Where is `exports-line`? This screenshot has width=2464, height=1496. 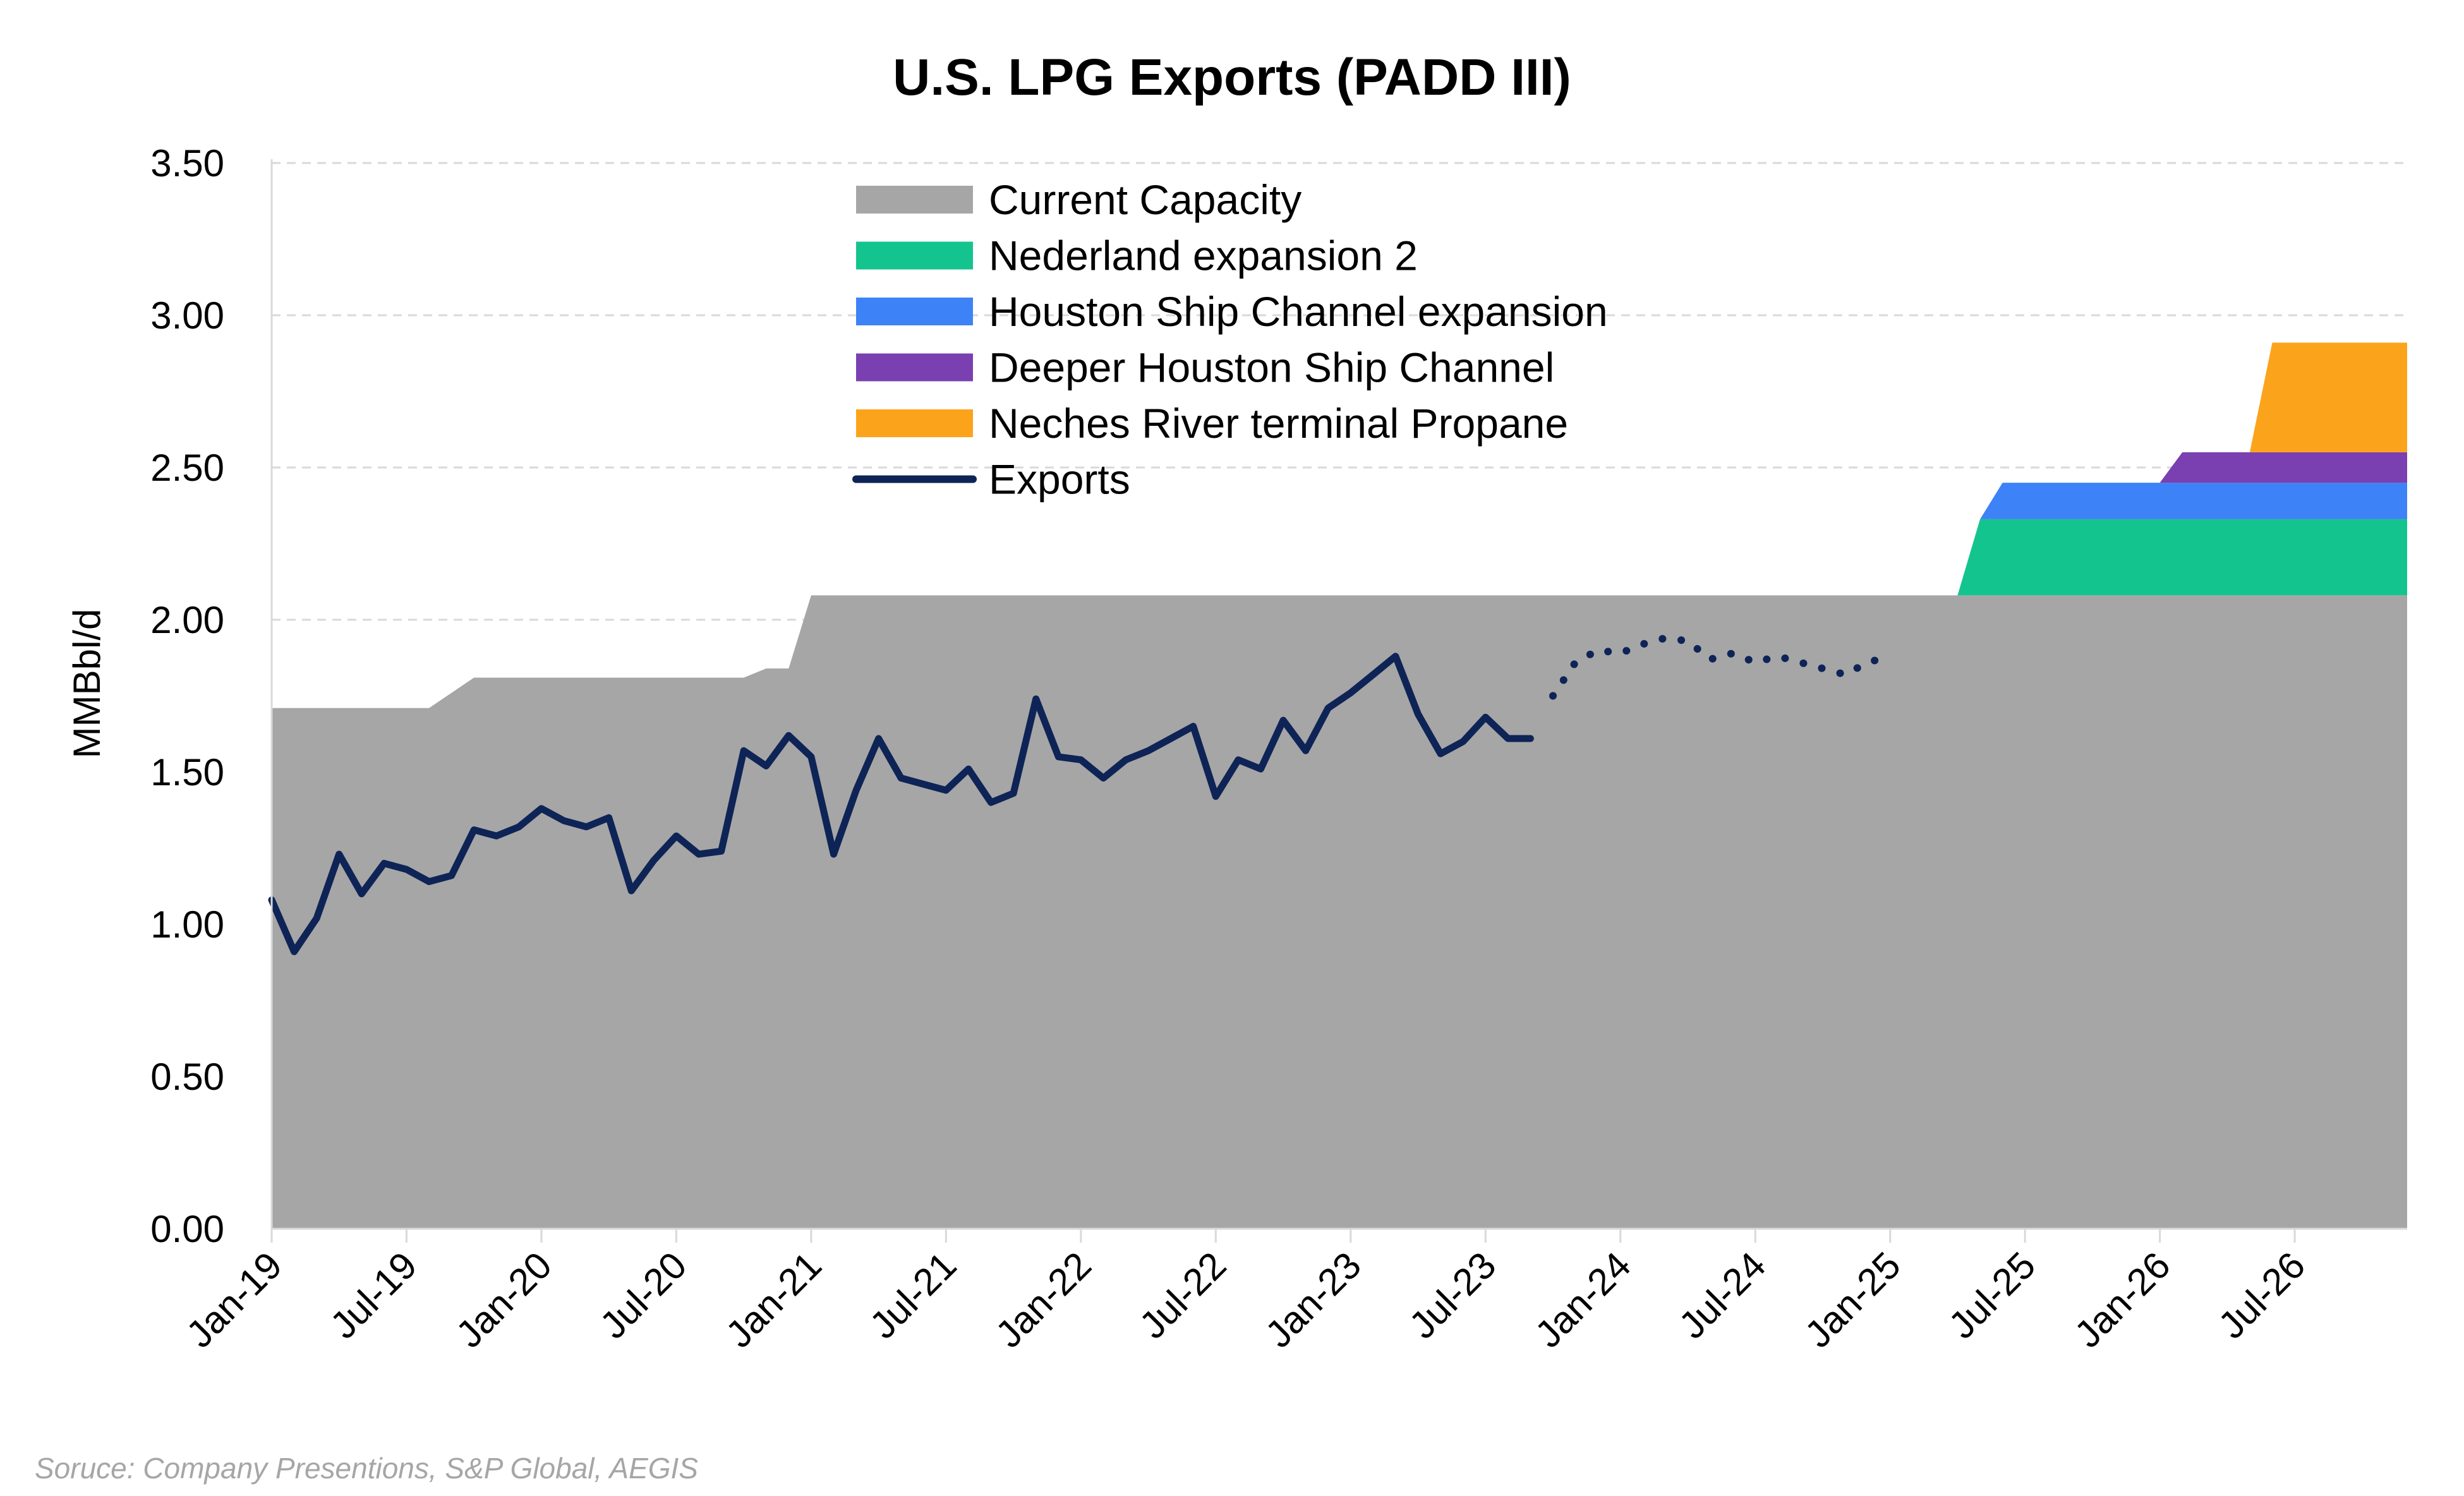
exports-line is located at coordinates (901, 804).